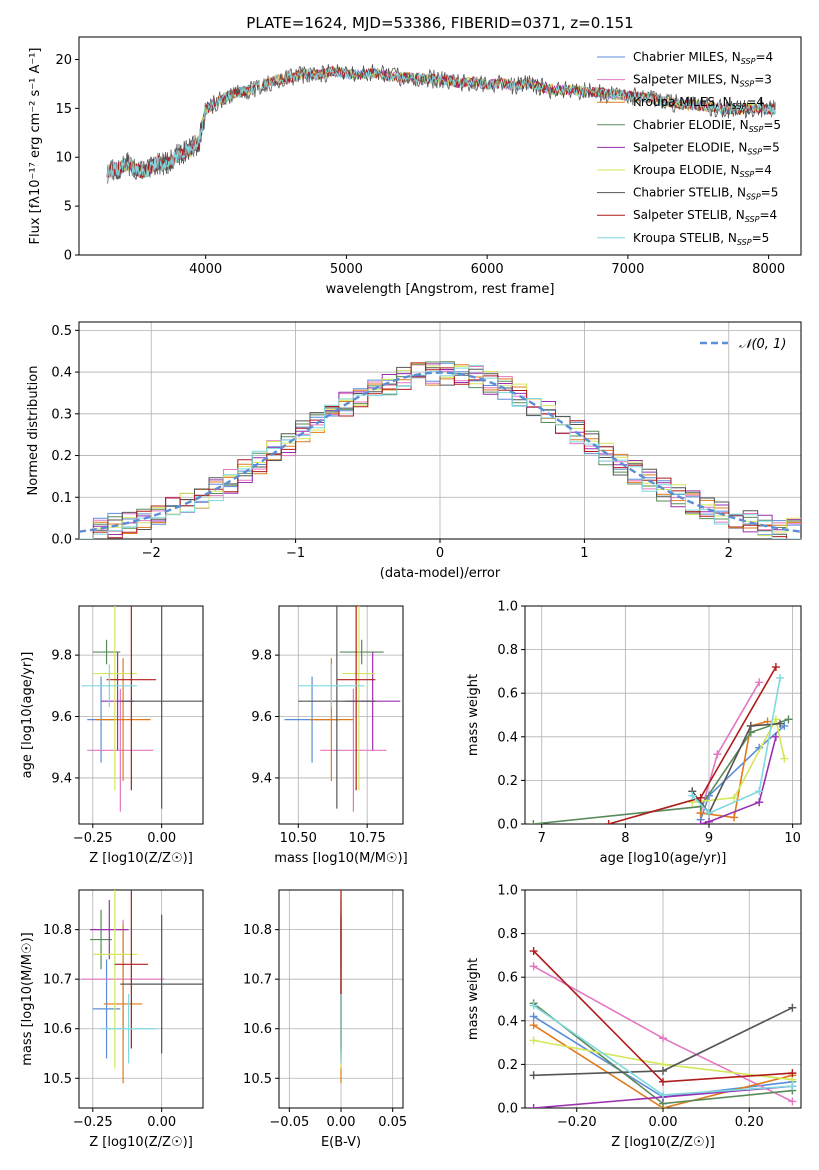 The width and height of the screenshot is (819, 1170). I want to click on x-axis-label: age [log10(age/yr)], so click(663, 858).